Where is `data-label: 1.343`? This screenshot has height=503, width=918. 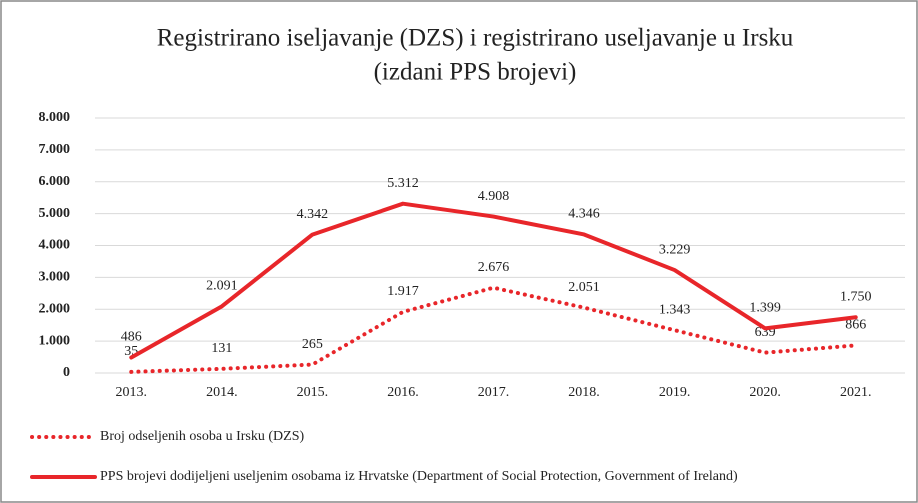 data-label: 1.343 is located at coordinates (675, 309).